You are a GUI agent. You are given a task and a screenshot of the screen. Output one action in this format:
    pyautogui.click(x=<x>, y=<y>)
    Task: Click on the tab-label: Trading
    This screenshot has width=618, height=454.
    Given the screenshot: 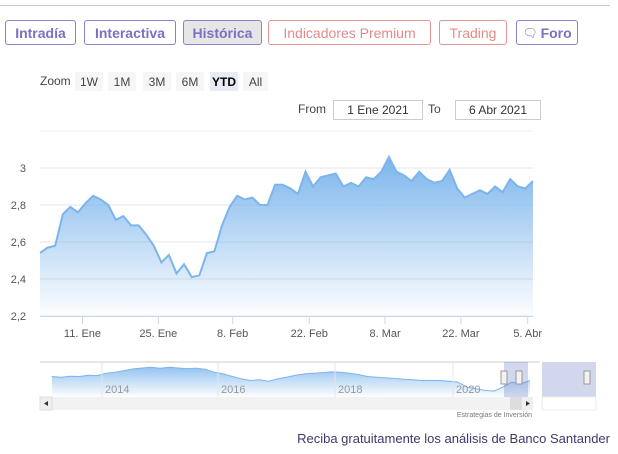 What is the action you would take?
    pyautogui.click(x=473, y=32)
    